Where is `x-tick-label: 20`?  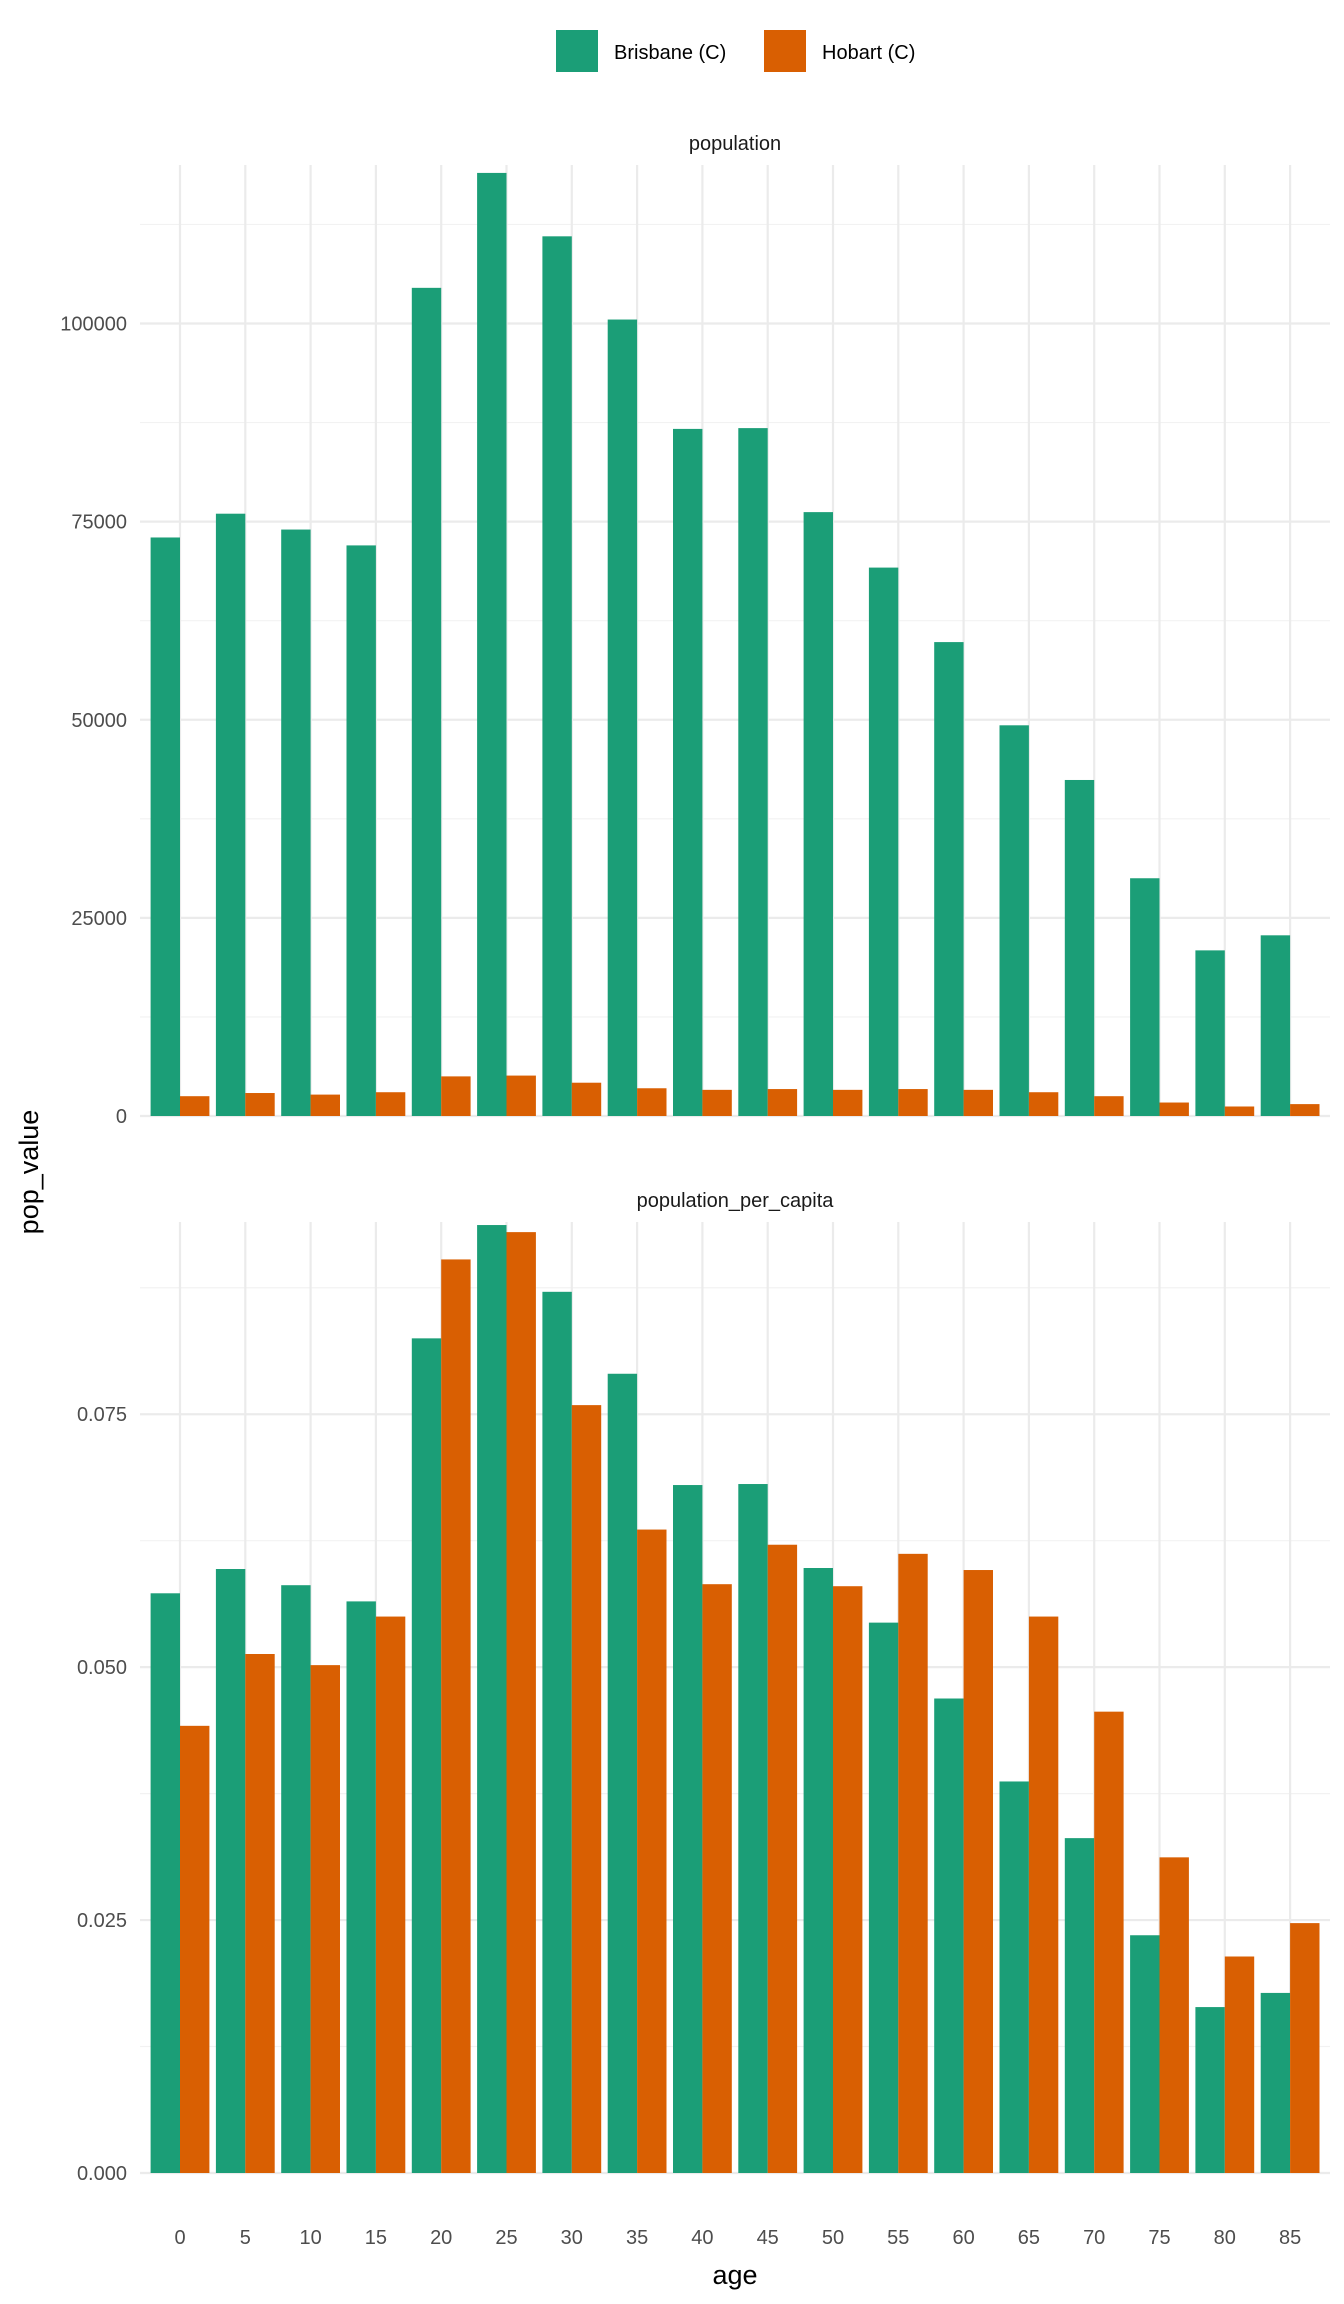
x-tick-label: 20 is located at coordinates (441, 2238).